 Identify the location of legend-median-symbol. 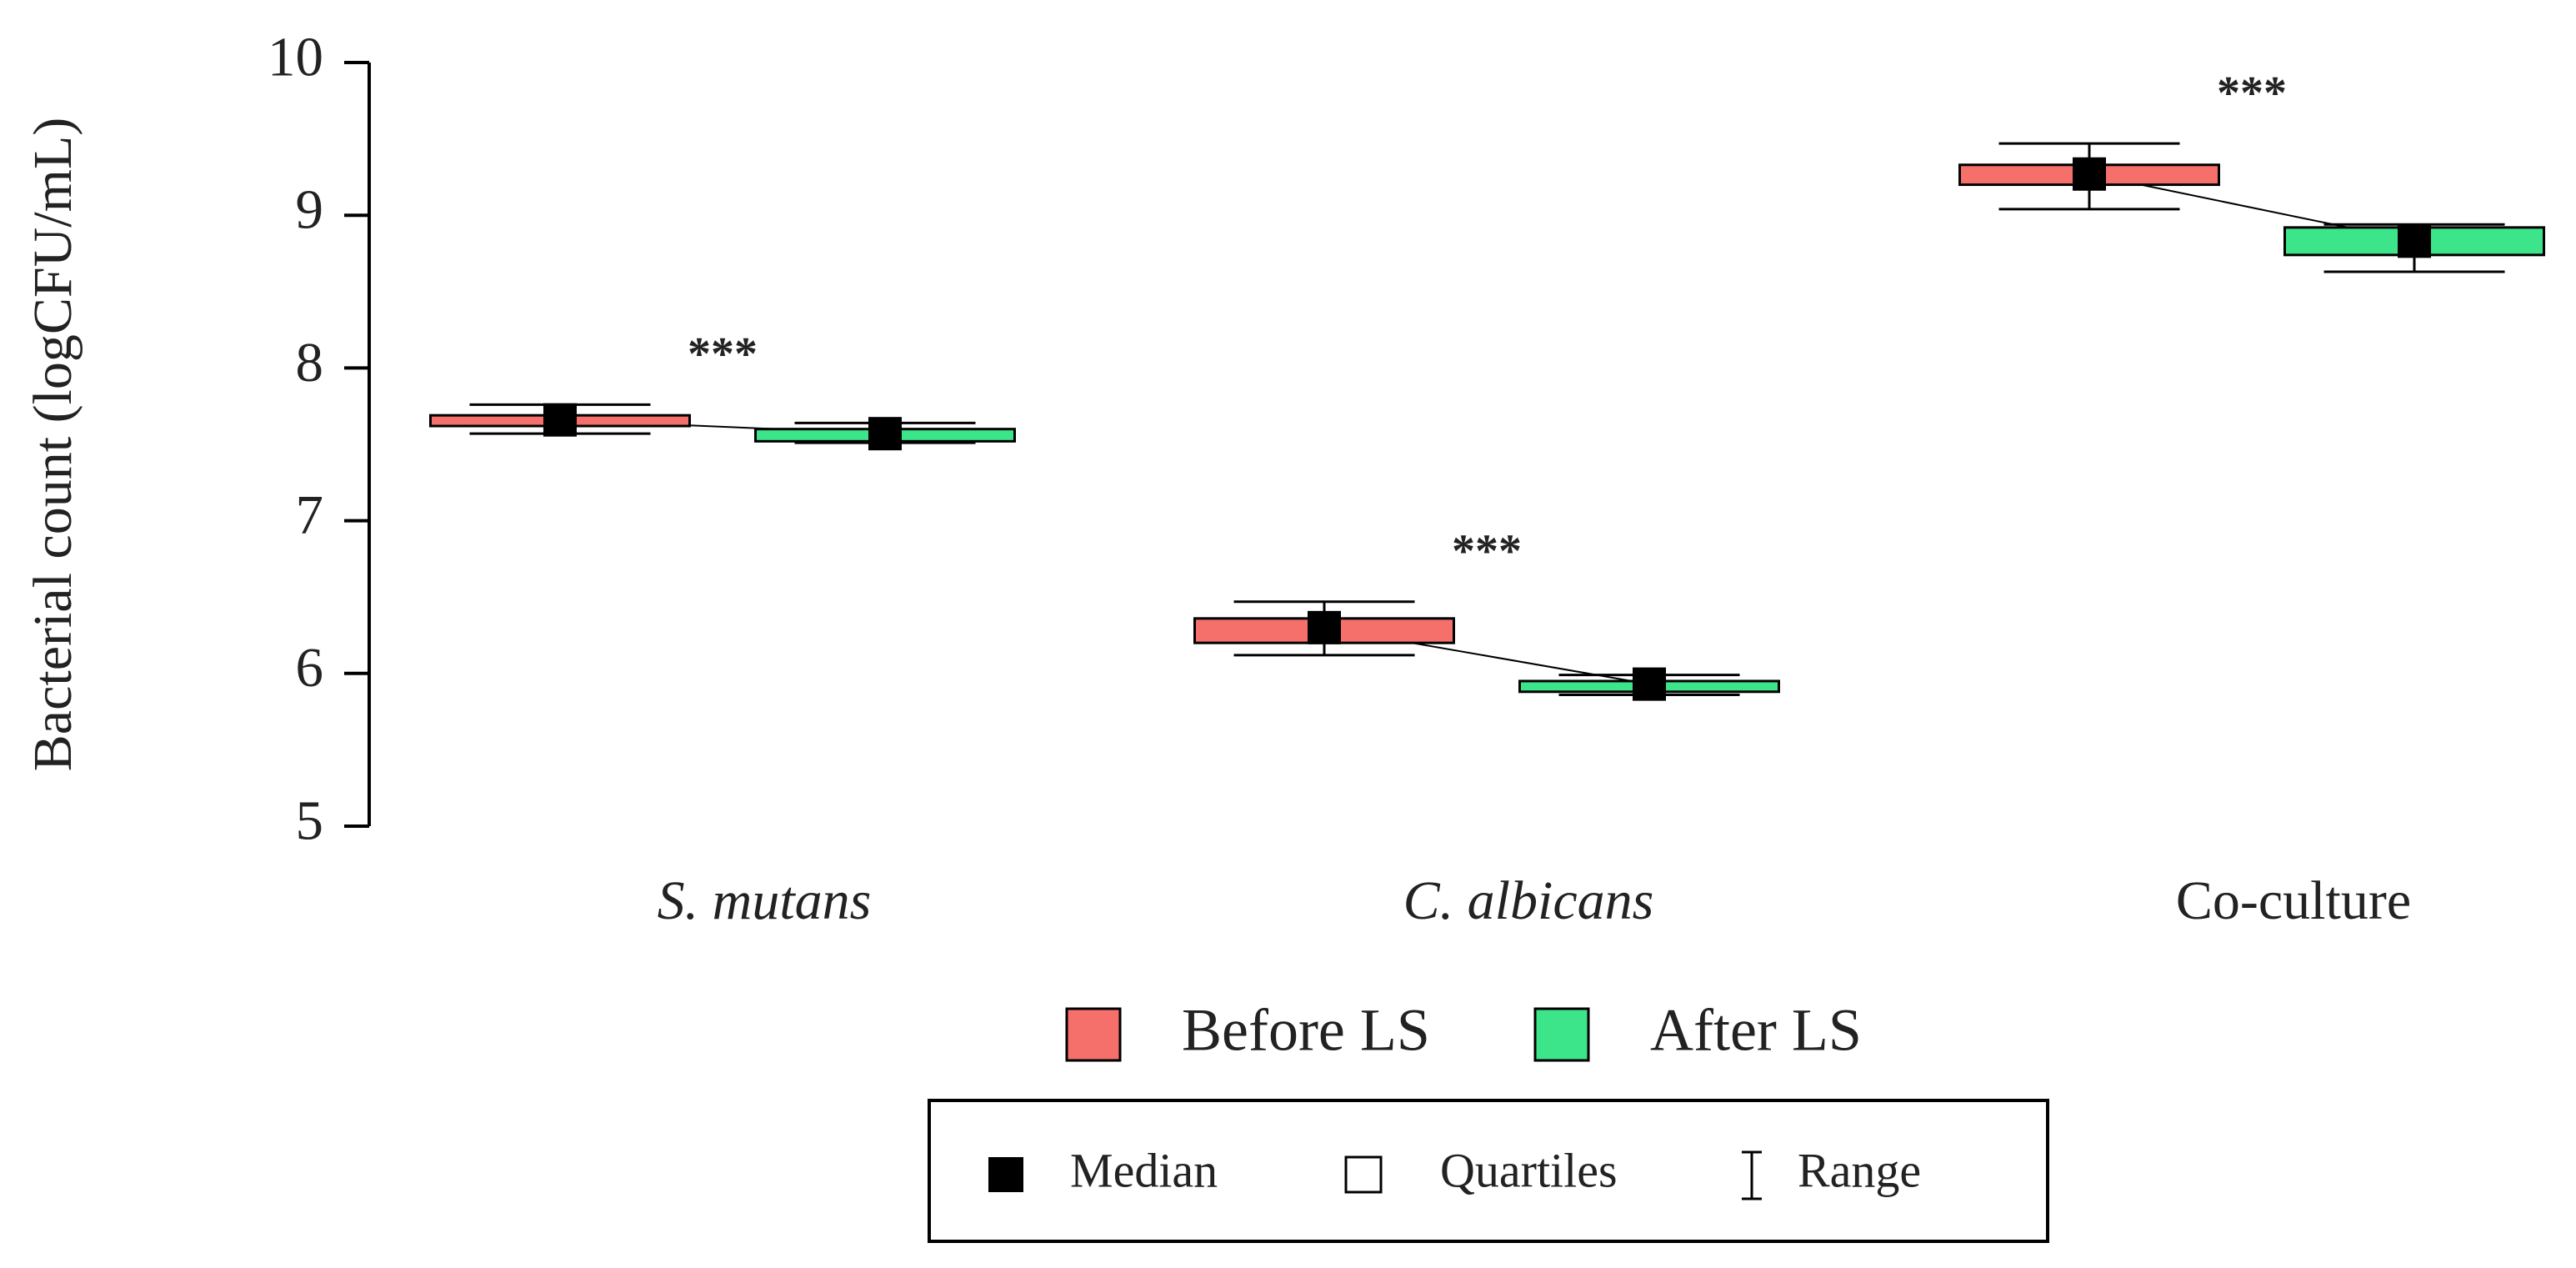
(1005, 1175).